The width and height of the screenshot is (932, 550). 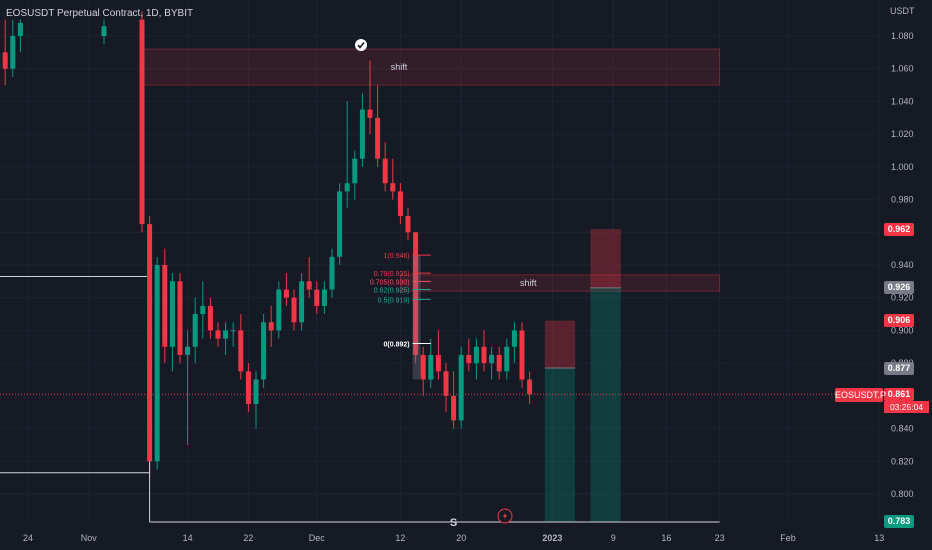 I want to click on check-circle-icon, so click(x=361, y=45).